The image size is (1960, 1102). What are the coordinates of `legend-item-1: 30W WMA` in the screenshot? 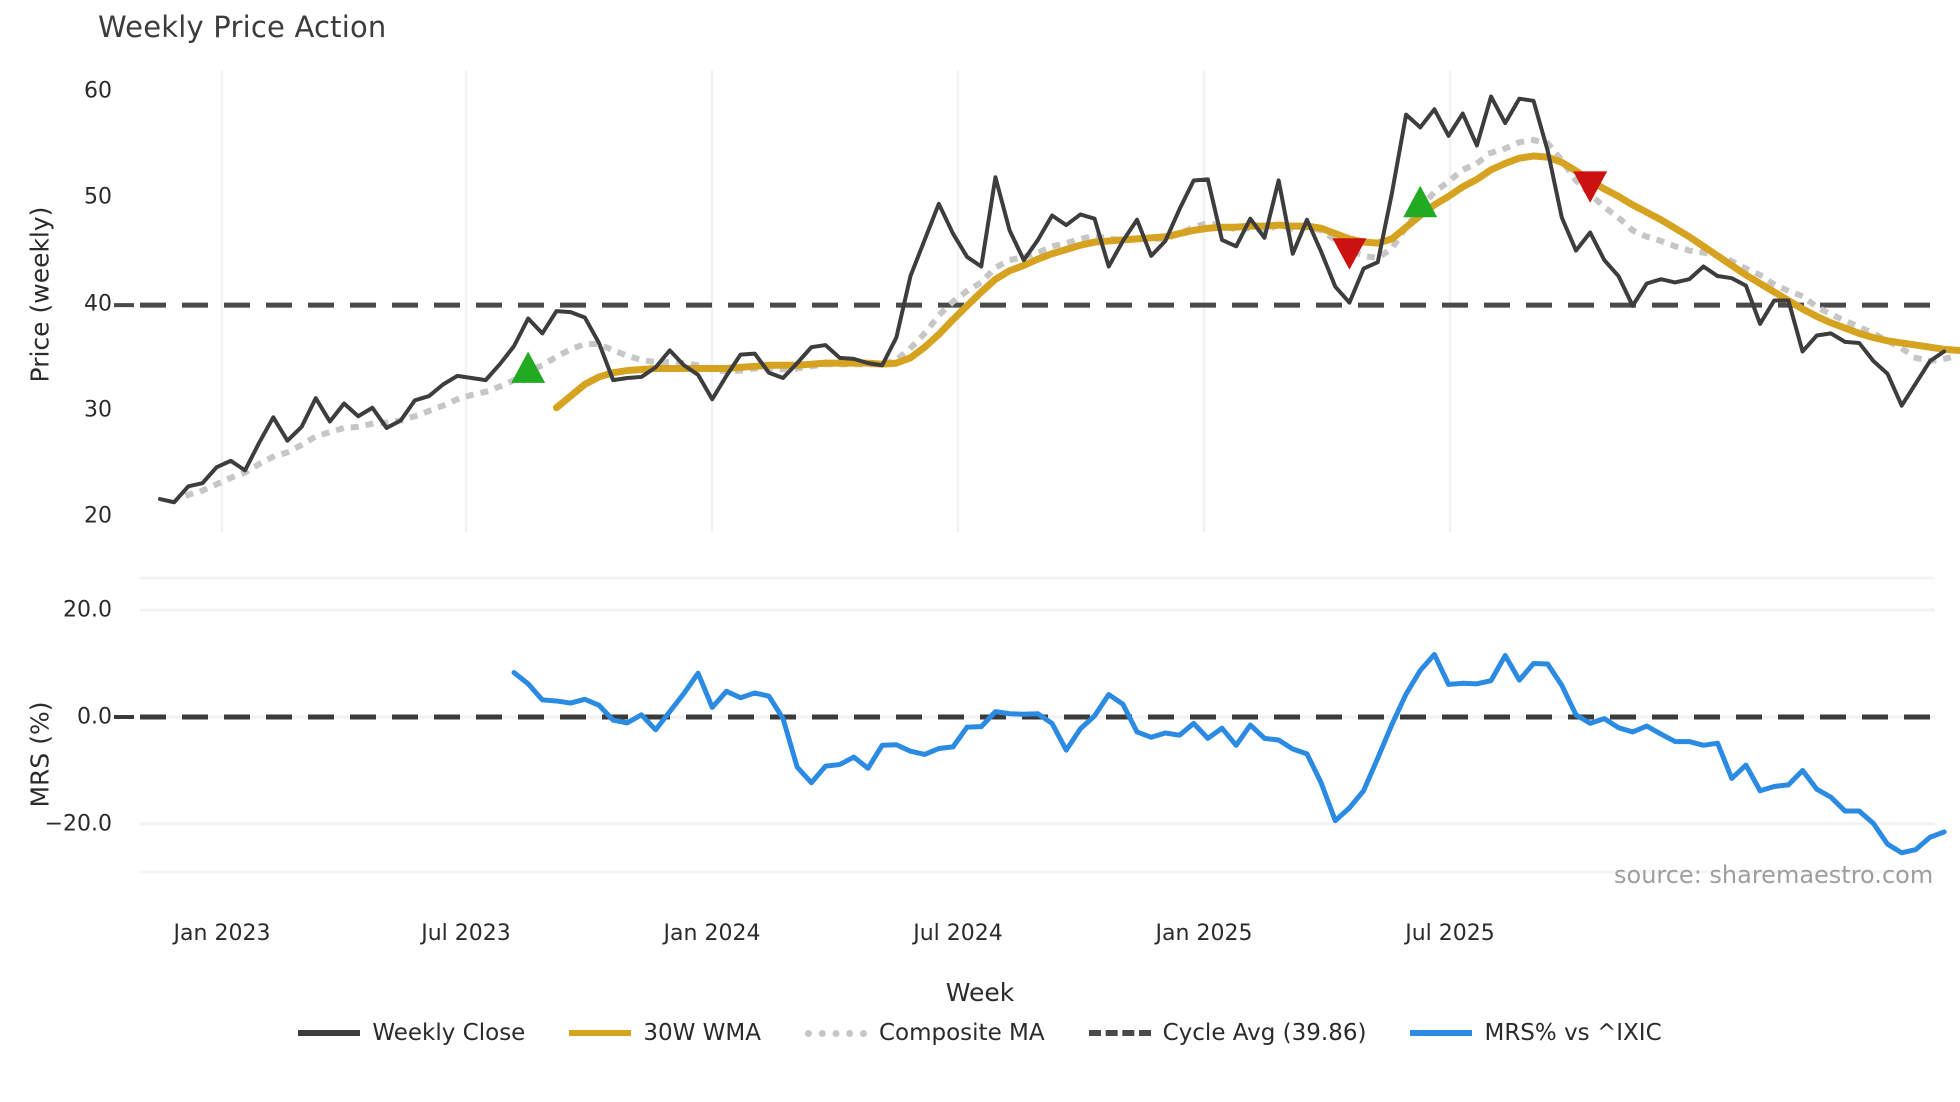 It's located at (665, 1033).